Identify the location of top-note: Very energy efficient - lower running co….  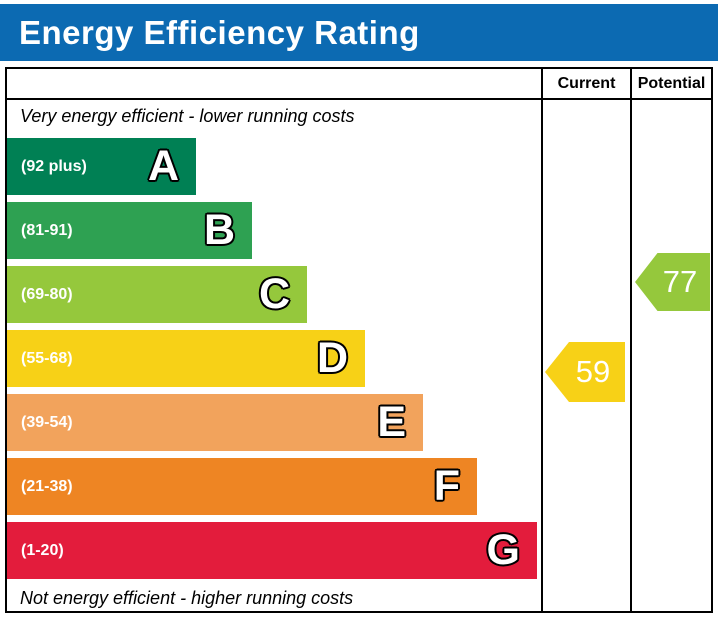
(187, 116).